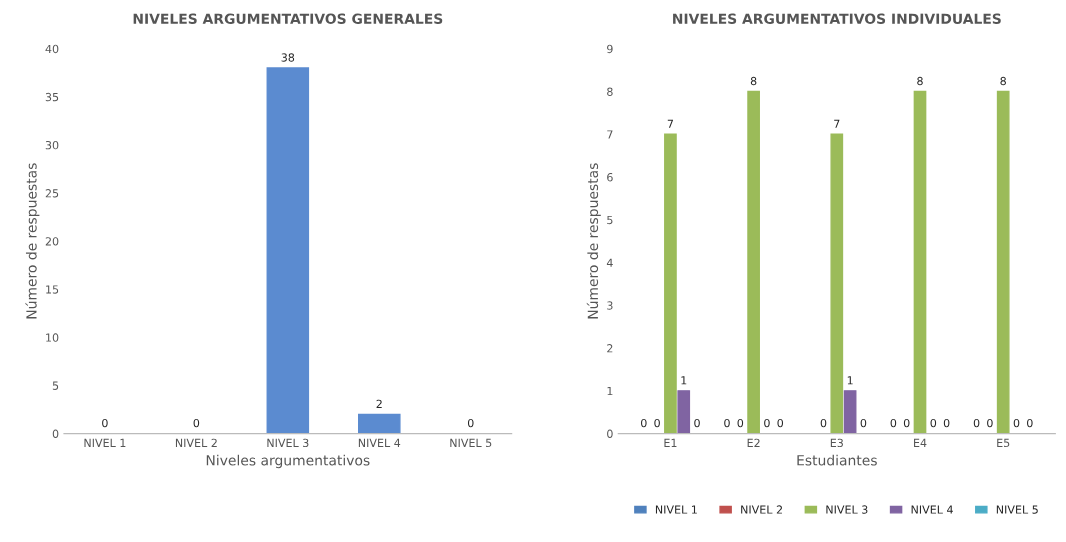  I want to click on legend-label: NIVEL 2, so click(761, 509).